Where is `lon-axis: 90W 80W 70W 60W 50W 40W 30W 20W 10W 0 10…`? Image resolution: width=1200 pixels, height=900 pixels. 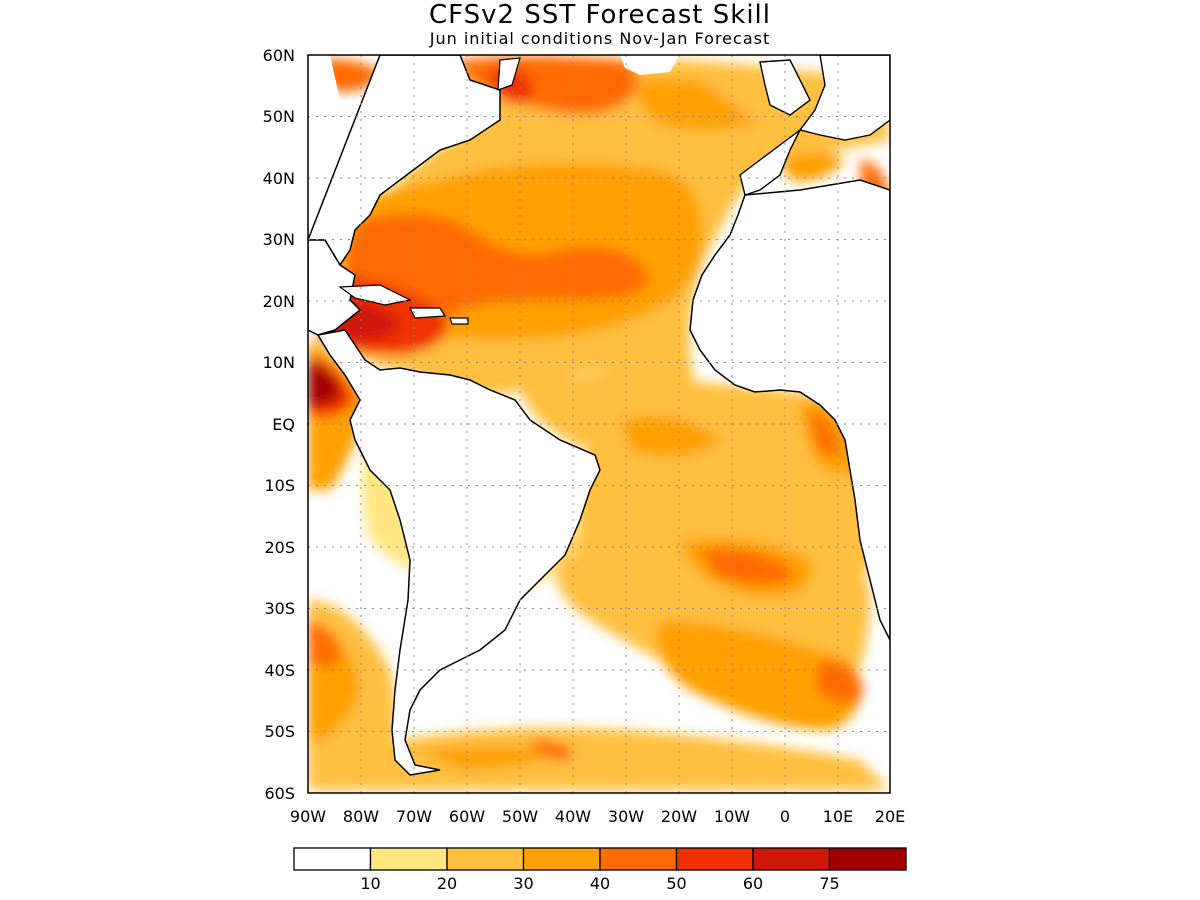
lon-axis: 90W 80W 70W 60W 50W 40W 30W 20W 10W 0 10… is located at coordinates (597, 816).